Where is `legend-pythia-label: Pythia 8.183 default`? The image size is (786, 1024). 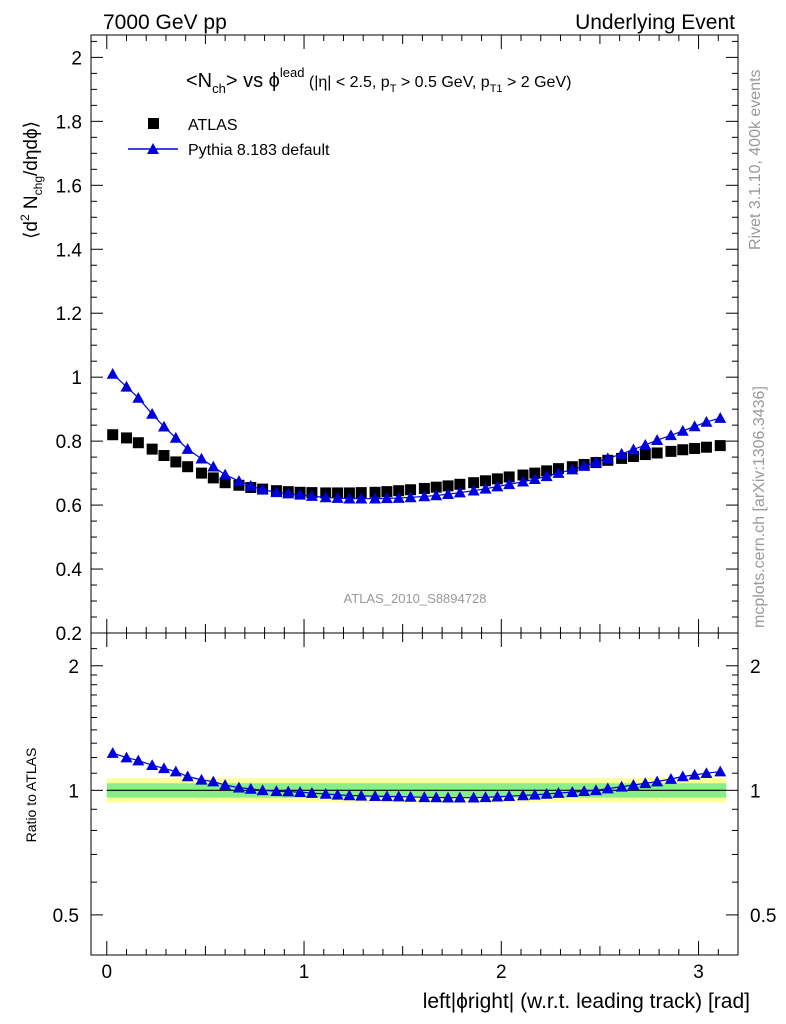
legend-pythia-label: Pythia 8.183 default is located at coordinates (259, 150).